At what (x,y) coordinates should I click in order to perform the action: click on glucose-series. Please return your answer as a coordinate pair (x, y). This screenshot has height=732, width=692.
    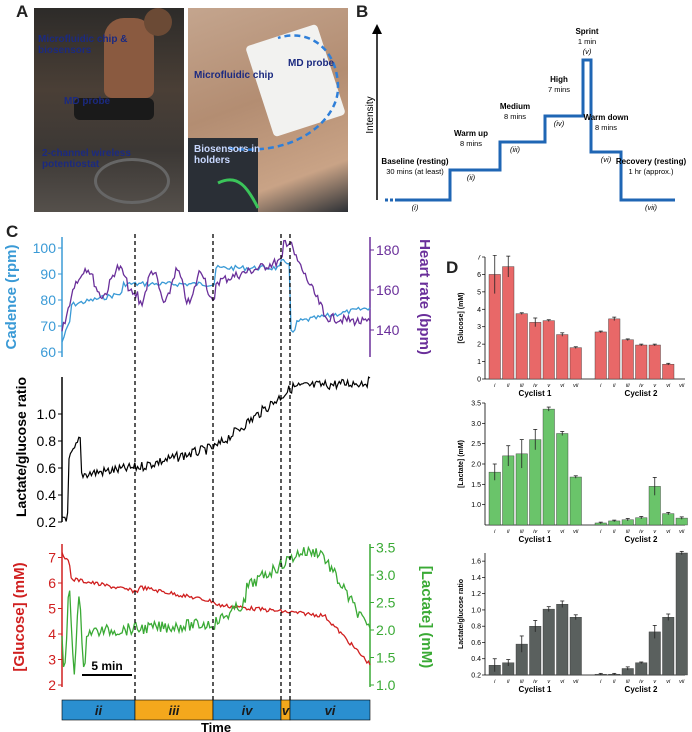
    Looking at the image, I should click on (216, 609).